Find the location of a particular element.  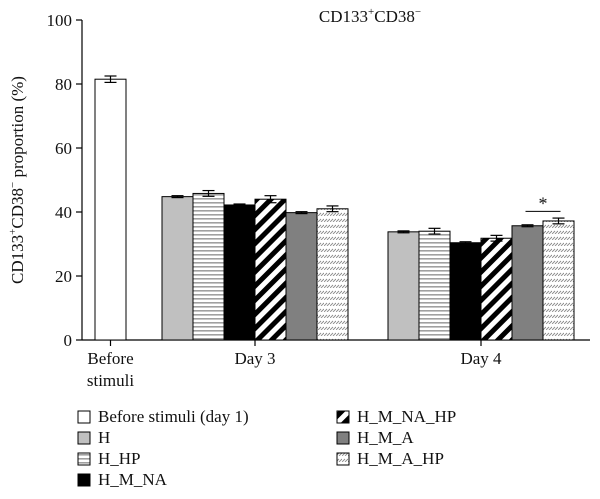

legend-label: H_M_A is located at coordinates (385, 437).